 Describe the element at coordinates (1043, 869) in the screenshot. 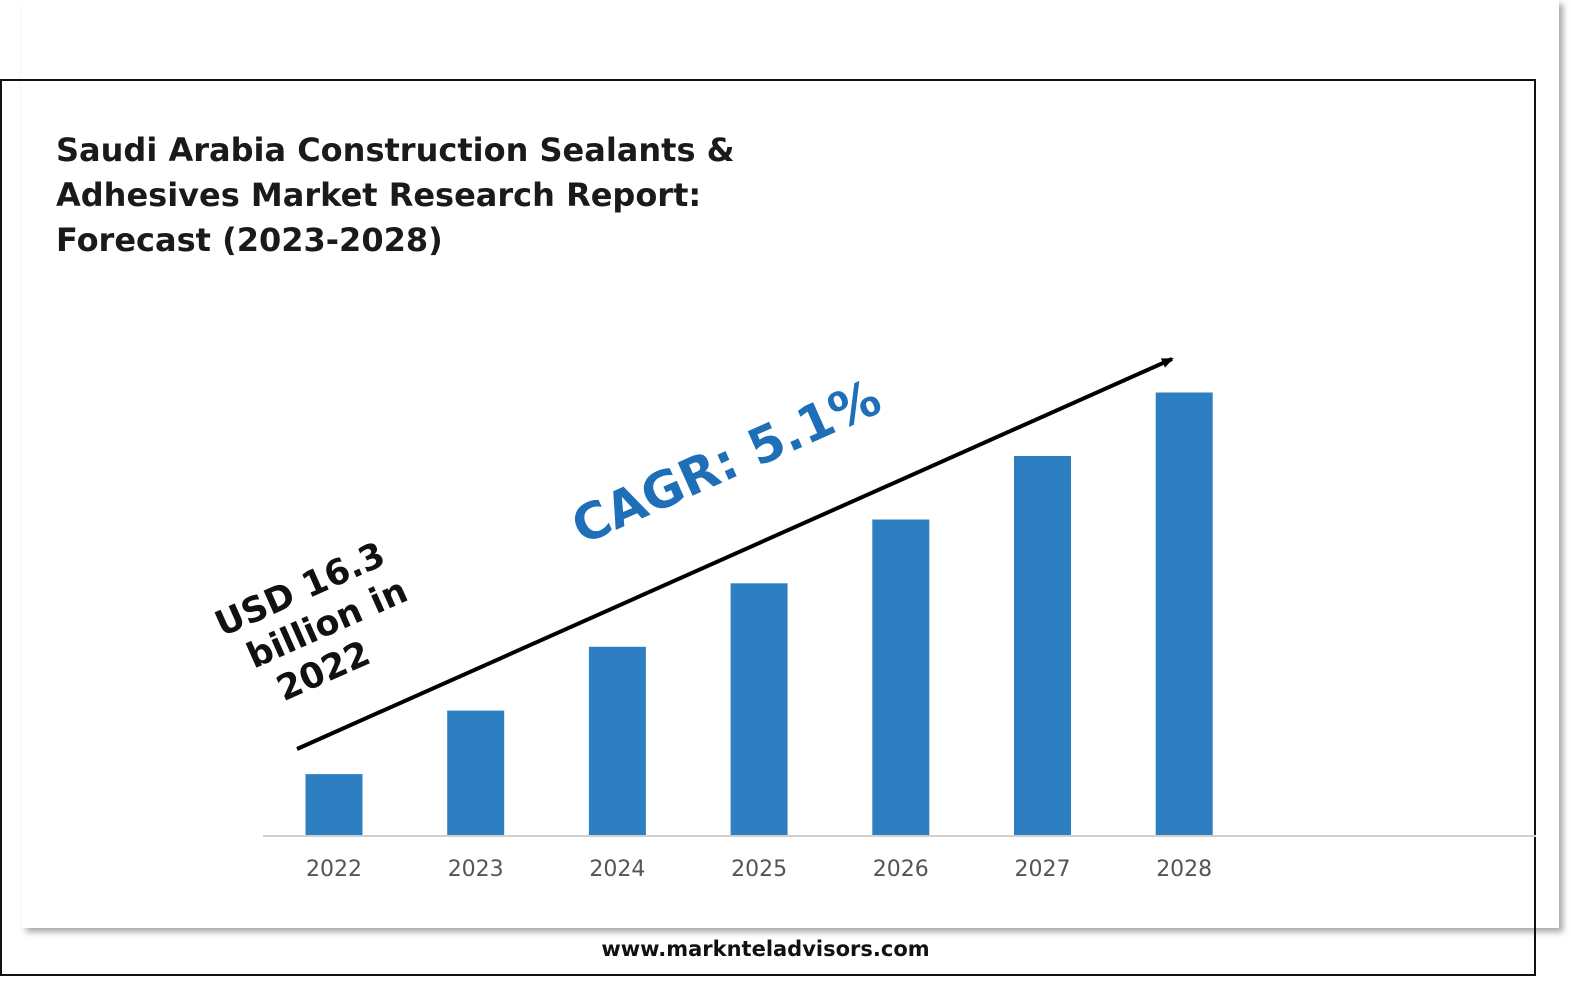

I see `x-tick-label-2027: 2027` at that location.